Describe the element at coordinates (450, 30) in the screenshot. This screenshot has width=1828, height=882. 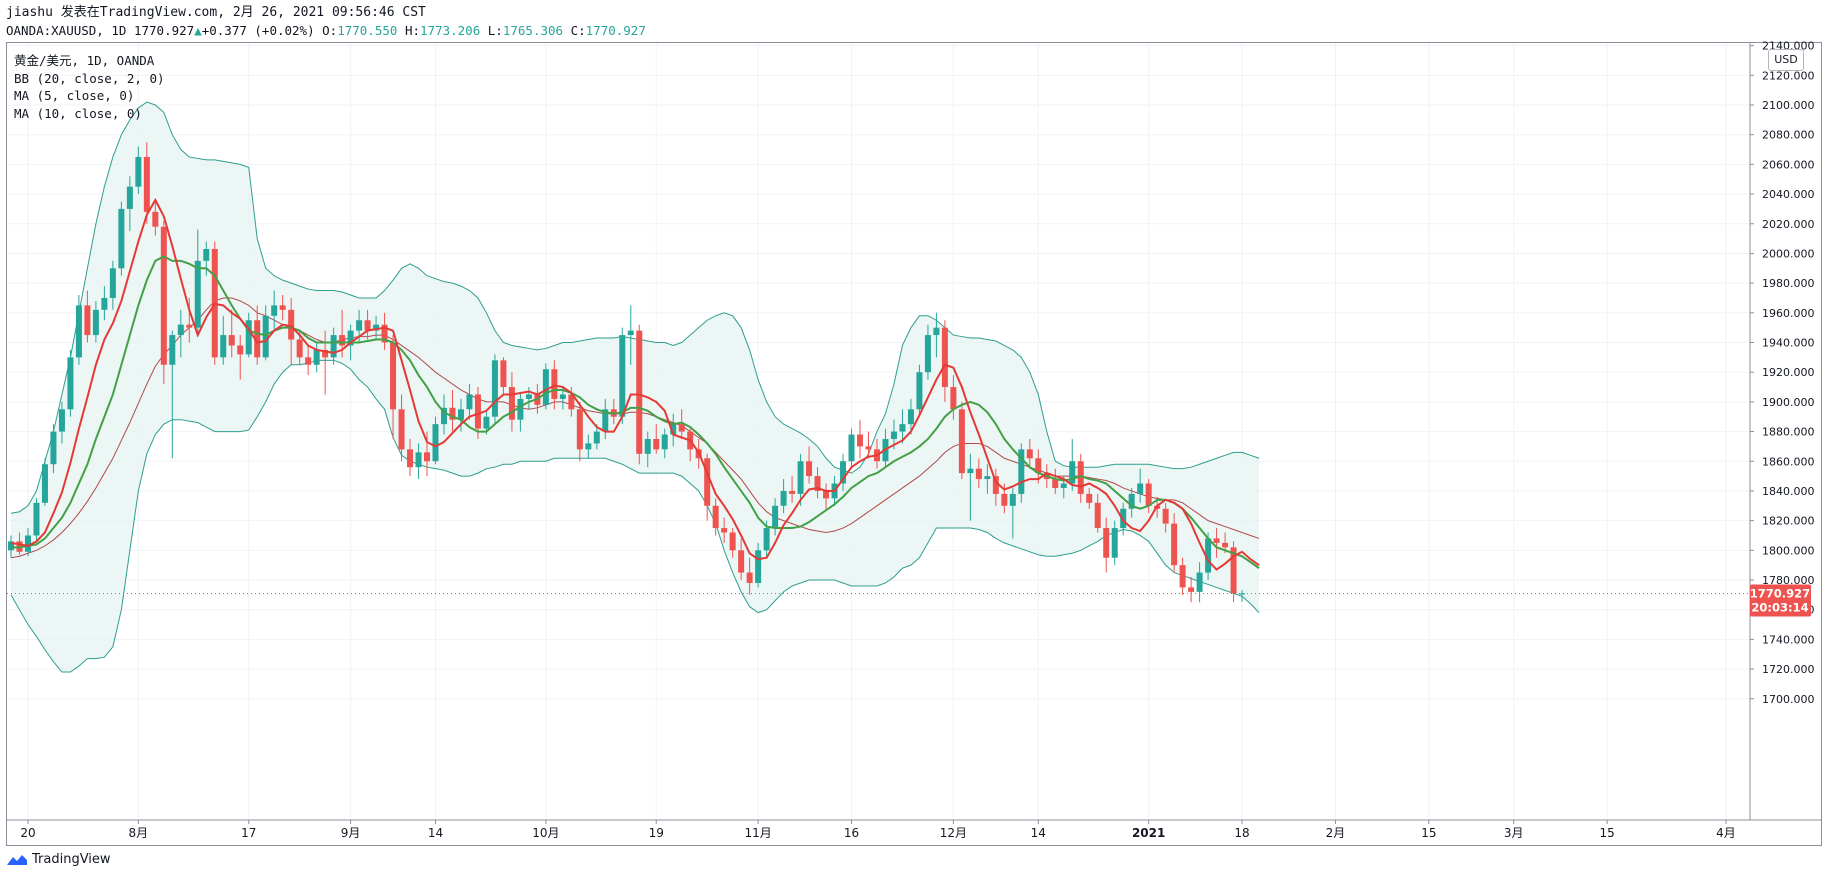
I see `high-value: 1773.206` at that location.